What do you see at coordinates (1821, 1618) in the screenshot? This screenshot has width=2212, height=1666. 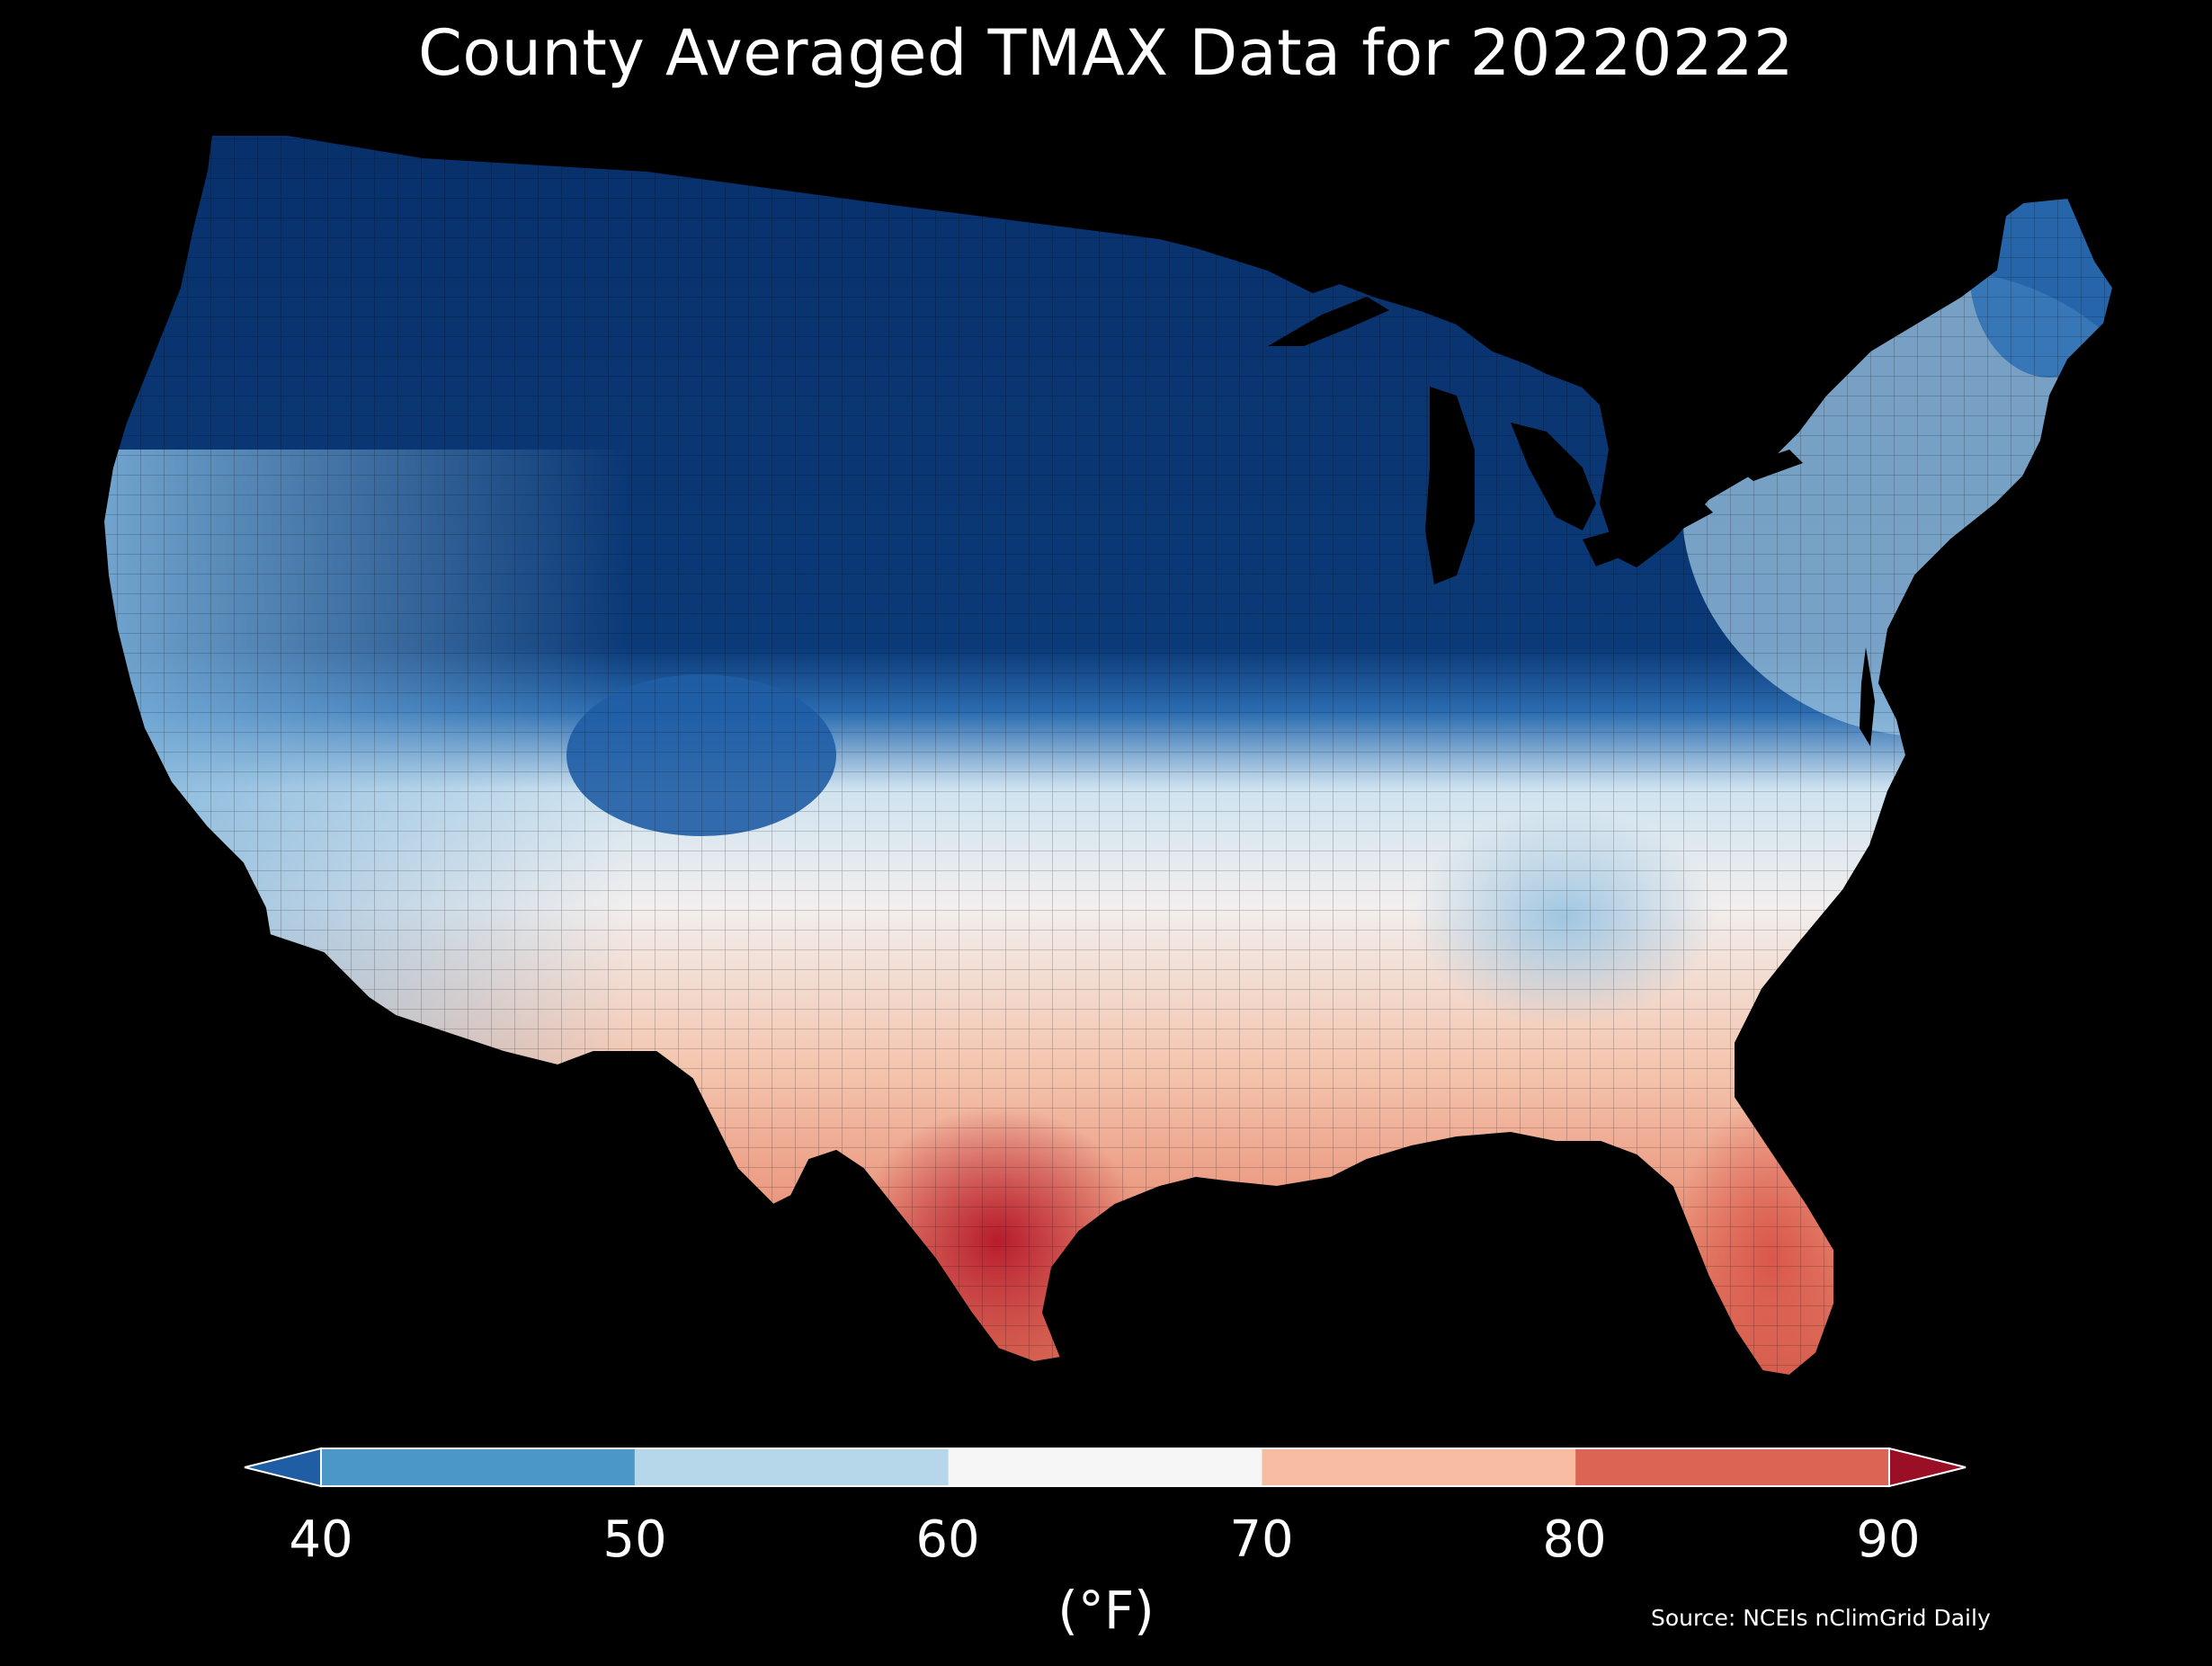 I see `source-note: Source: NCEIs nClimGrid Daily` at bounding box center [1821, 1618].